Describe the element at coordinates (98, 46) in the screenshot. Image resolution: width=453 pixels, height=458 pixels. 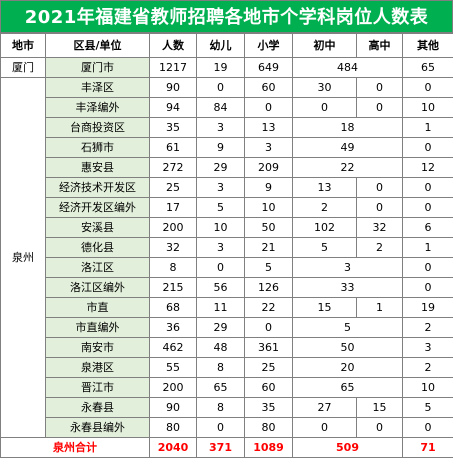
I see `header-unit: 区县/单位` at that location.